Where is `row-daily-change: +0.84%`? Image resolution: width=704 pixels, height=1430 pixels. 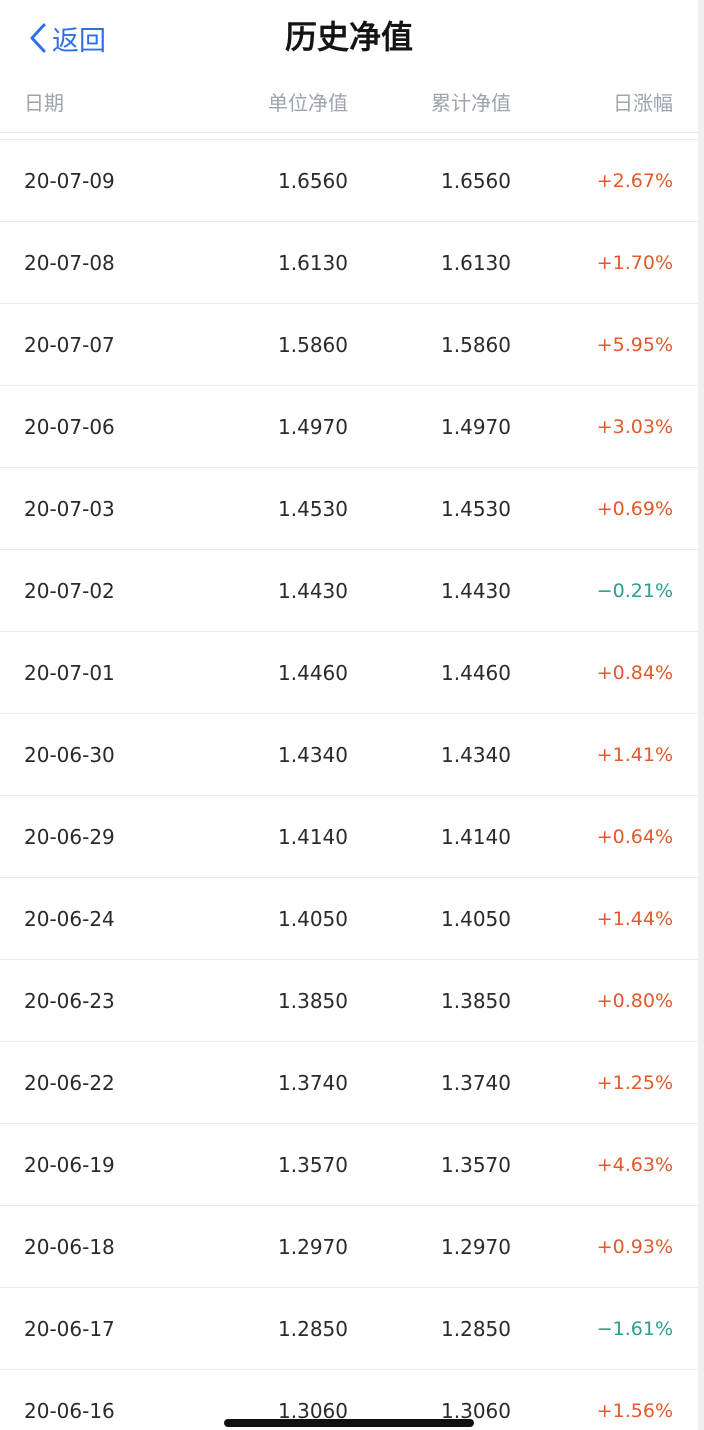 row-daily-change: +0.84% is located at coordinates (634, 673).